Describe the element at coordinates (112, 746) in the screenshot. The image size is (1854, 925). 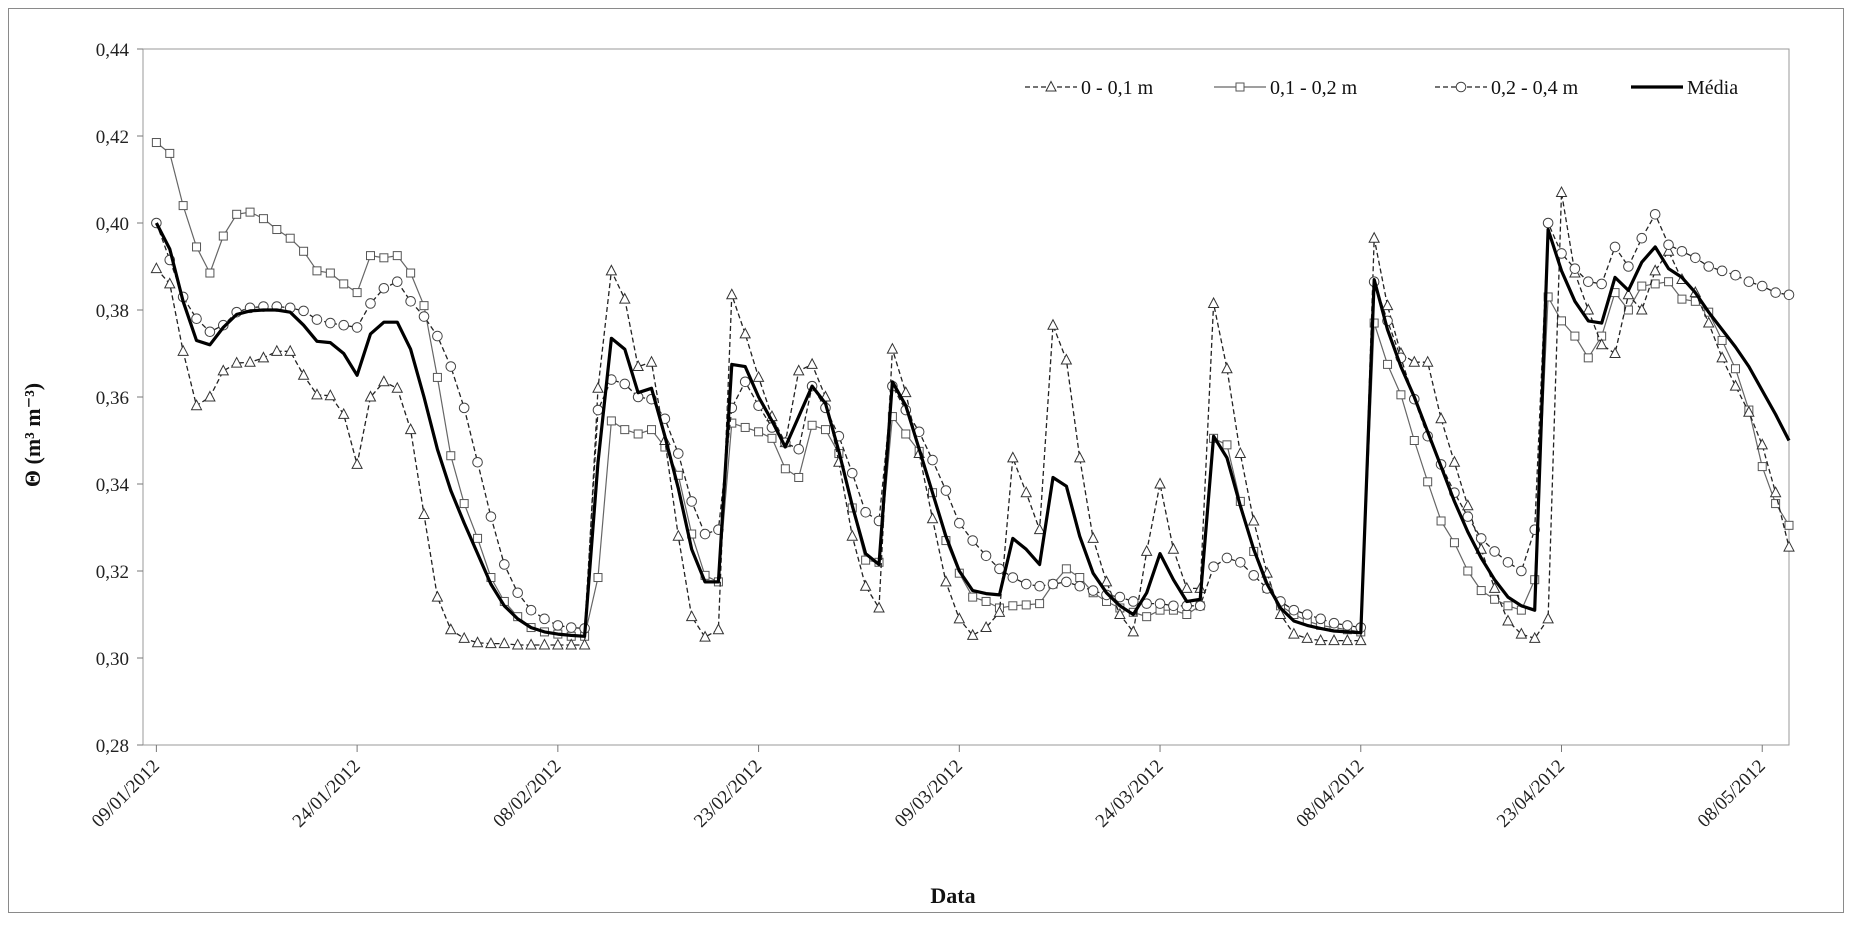
I see `y-tick-label: 0,28` at that location.